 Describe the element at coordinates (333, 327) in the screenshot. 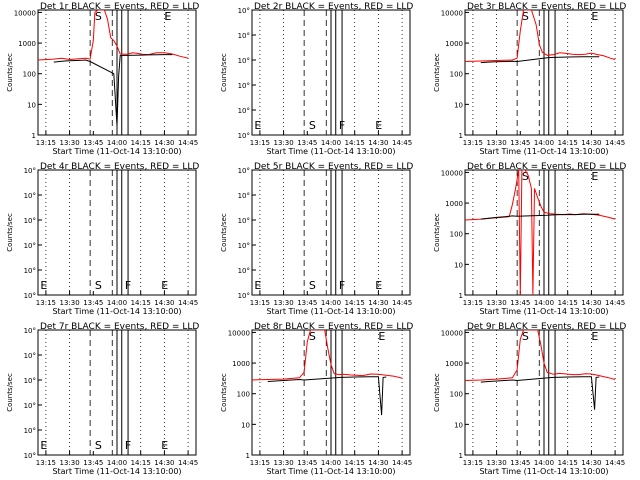

I see `panel-title: Det 8r BLACK = Events, RED = LLD` at that location.